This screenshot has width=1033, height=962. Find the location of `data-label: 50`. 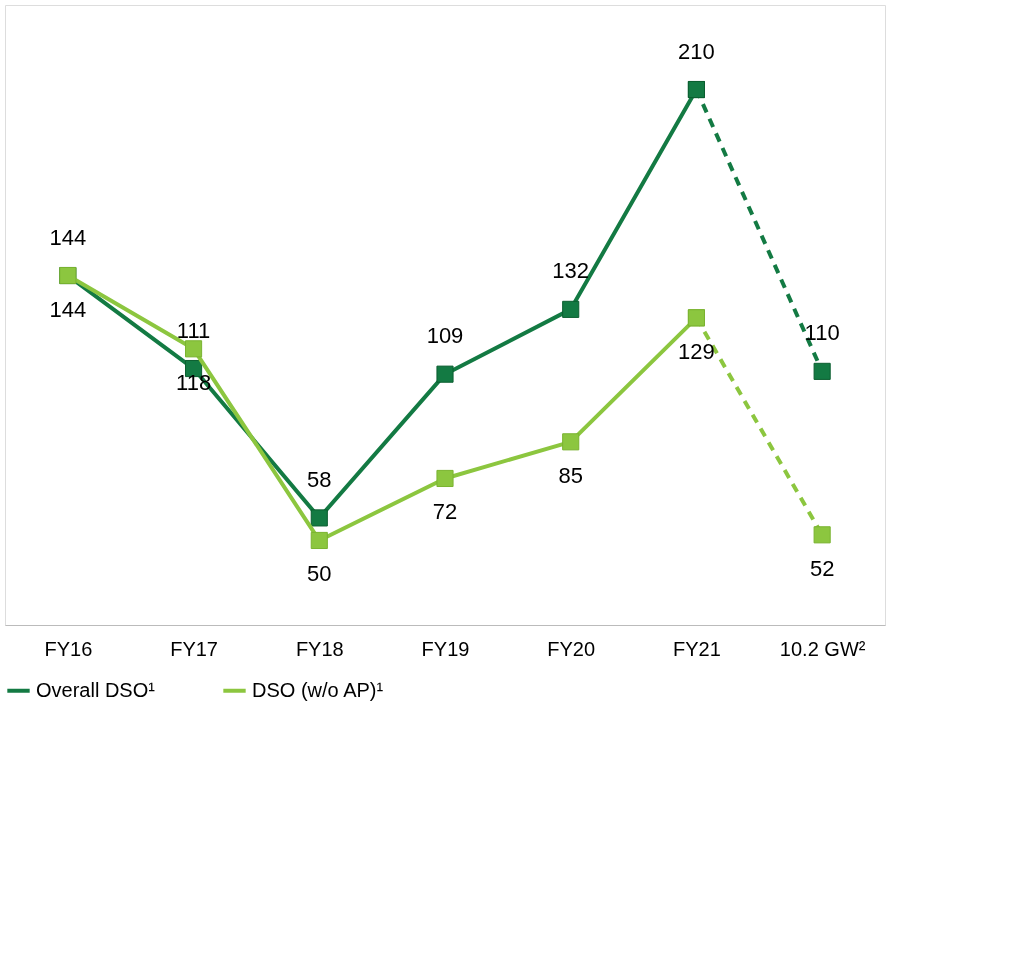

data-label: 50 is located at coordinates (319, 574).